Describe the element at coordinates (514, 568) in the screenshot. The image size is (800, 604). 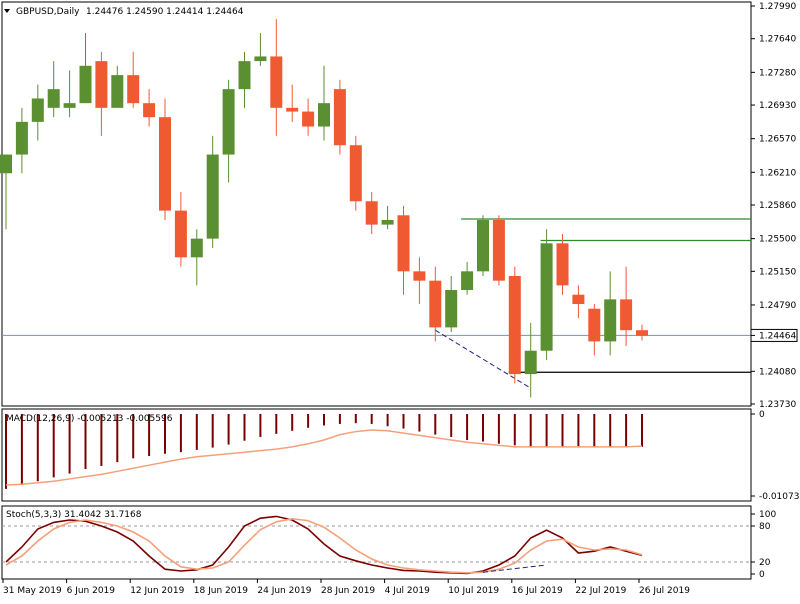
I see `stoch-trendline` at that location.